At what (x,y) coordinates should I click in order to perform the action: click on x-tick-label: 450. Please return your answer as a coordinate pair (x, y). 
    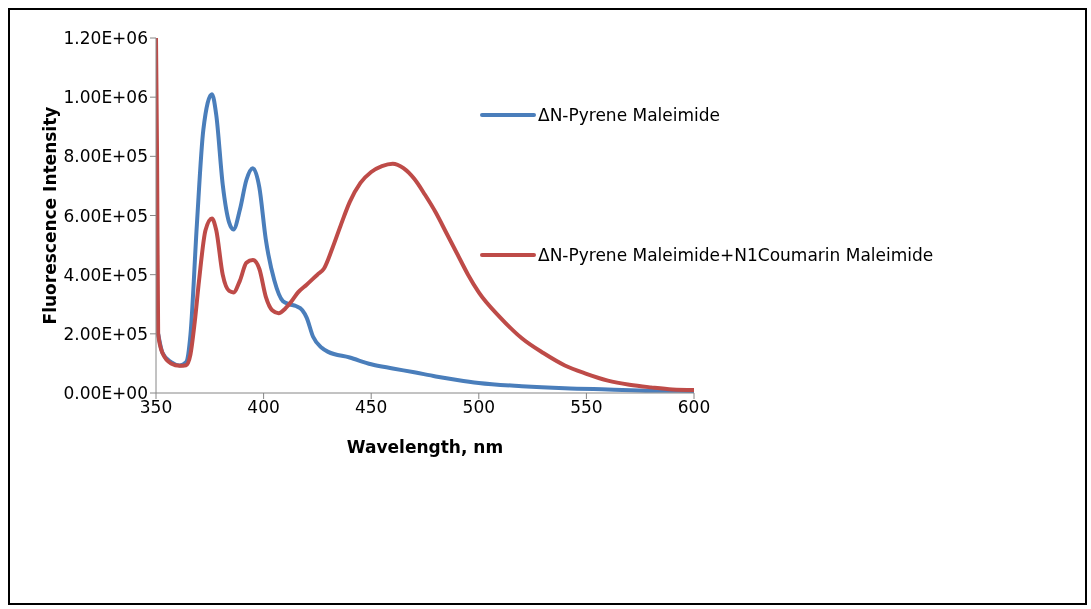
    Looking at the image, I should click on (371, 407).